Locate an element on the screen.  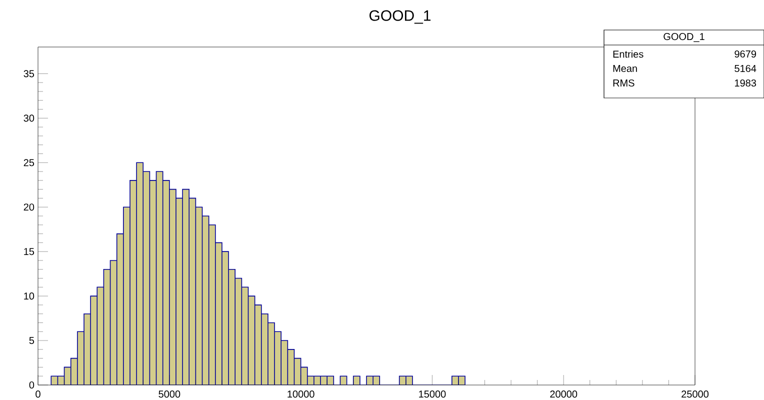
x-tick-label: 20000 is located at coordinates (564, 394).